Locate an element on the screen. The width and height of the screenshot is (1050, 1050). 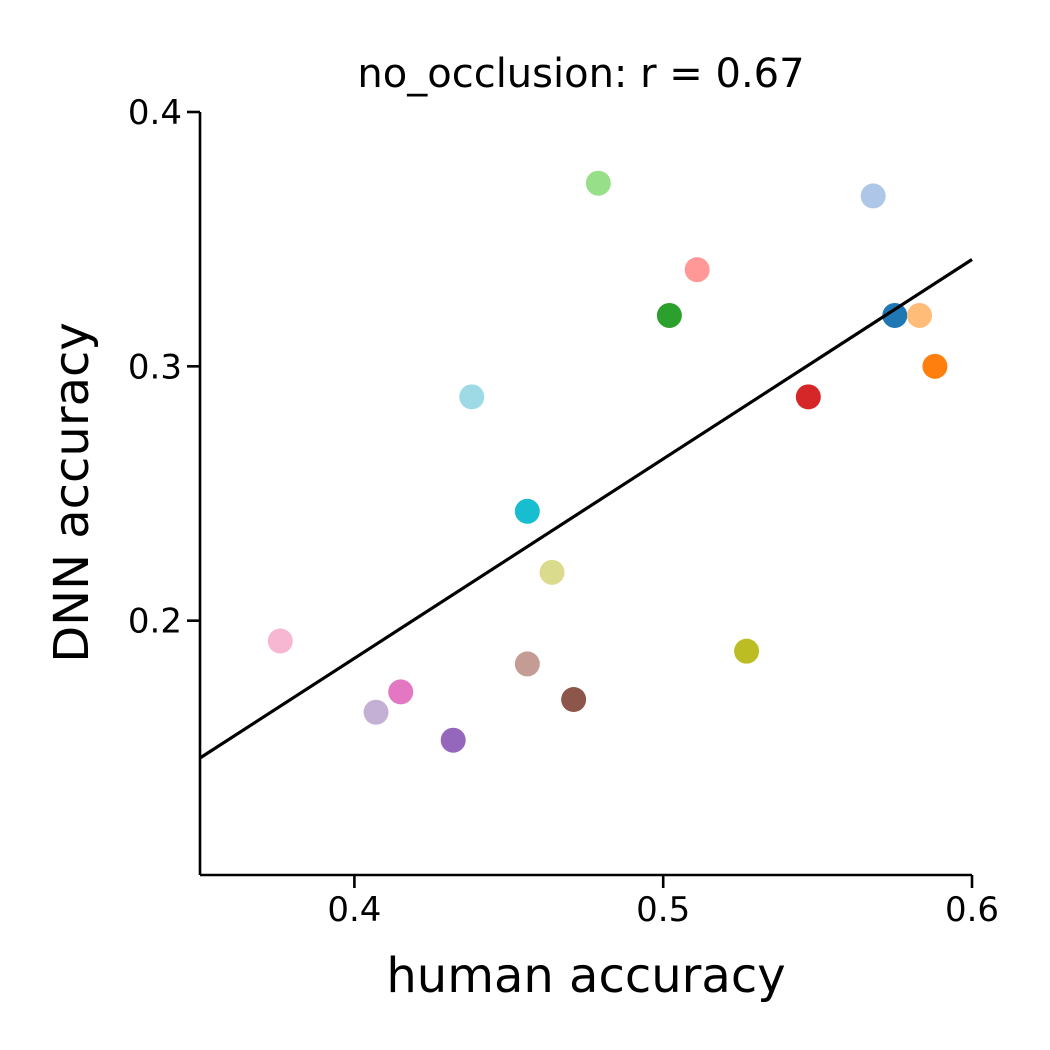
y-axis-title: DNN accuracy is located at coordinates (72, 492).